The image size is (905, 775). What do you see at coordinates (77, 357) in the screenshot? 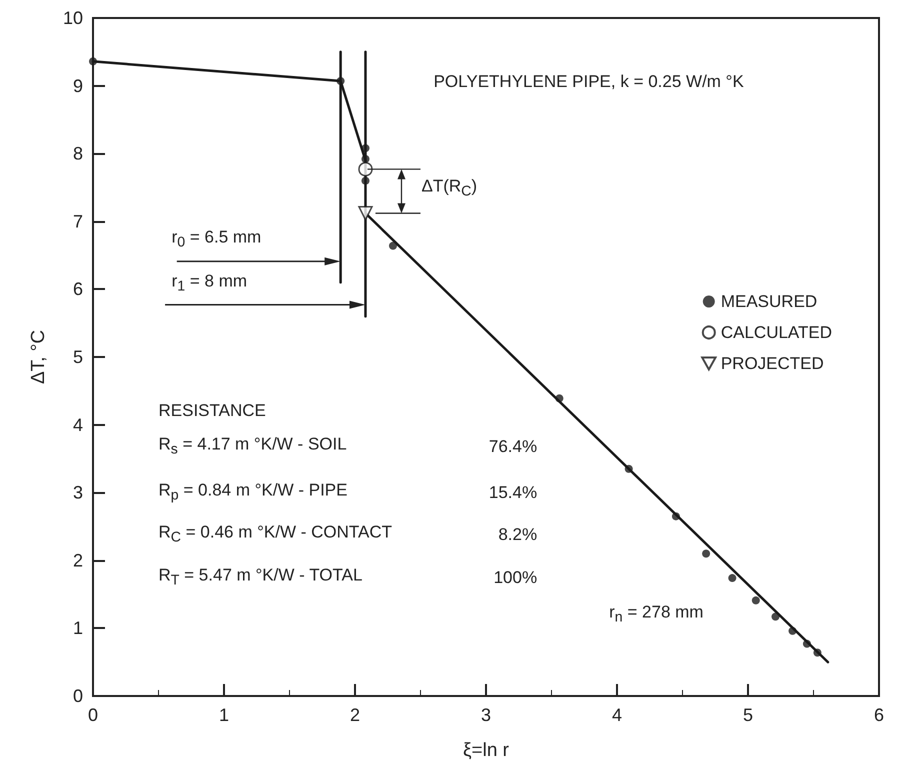
I see `y-tick-label: 5` at bounding box center [77, 357].